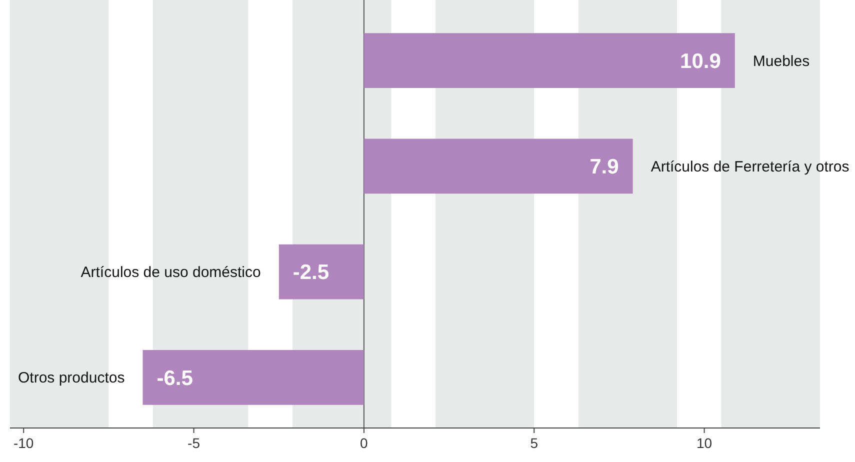  I want to click on x-tick-label: -10, so click(23, 443).